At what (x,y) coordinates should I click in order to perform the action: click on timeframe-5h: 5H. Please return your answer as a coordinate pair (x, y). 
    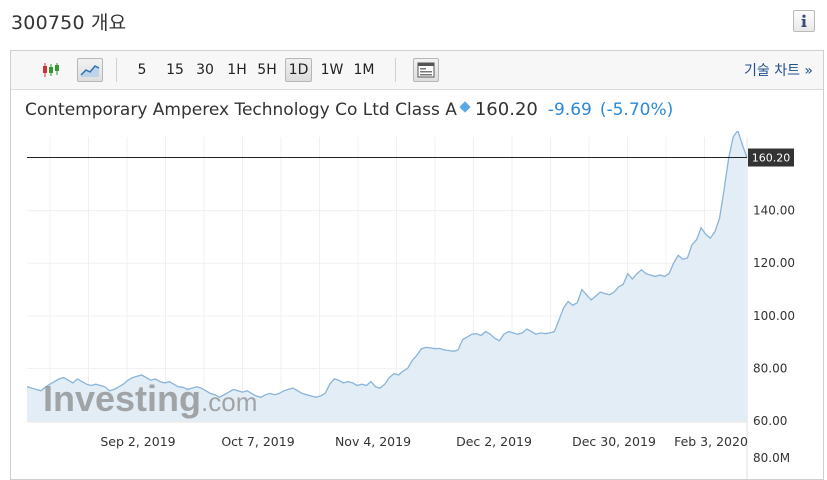
    Looking at the image, I should click on (267, 70).